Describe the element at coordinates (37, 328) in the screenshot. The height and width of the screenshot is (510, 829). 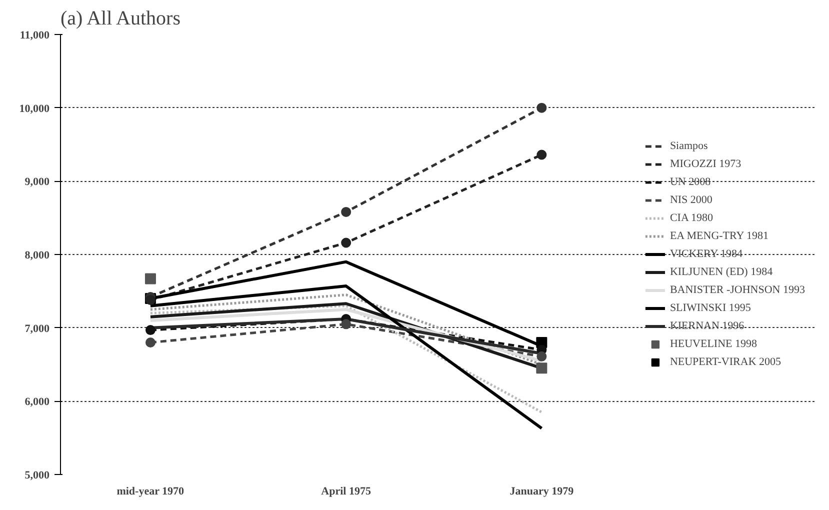
I see `y-tick-label: 7,000` at that location.